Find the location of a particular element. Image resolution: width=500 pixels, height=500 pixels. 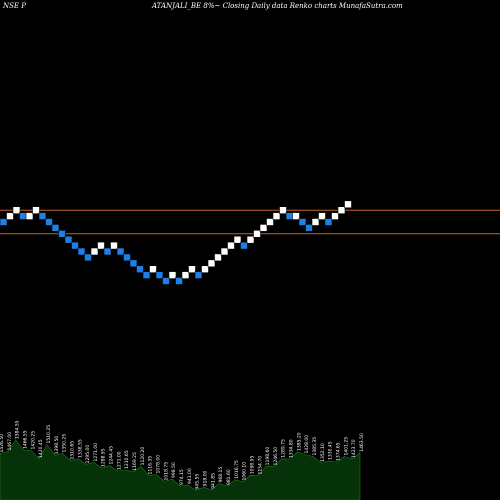

volume-label: 1016.75 is located at coordinates (237, 469).